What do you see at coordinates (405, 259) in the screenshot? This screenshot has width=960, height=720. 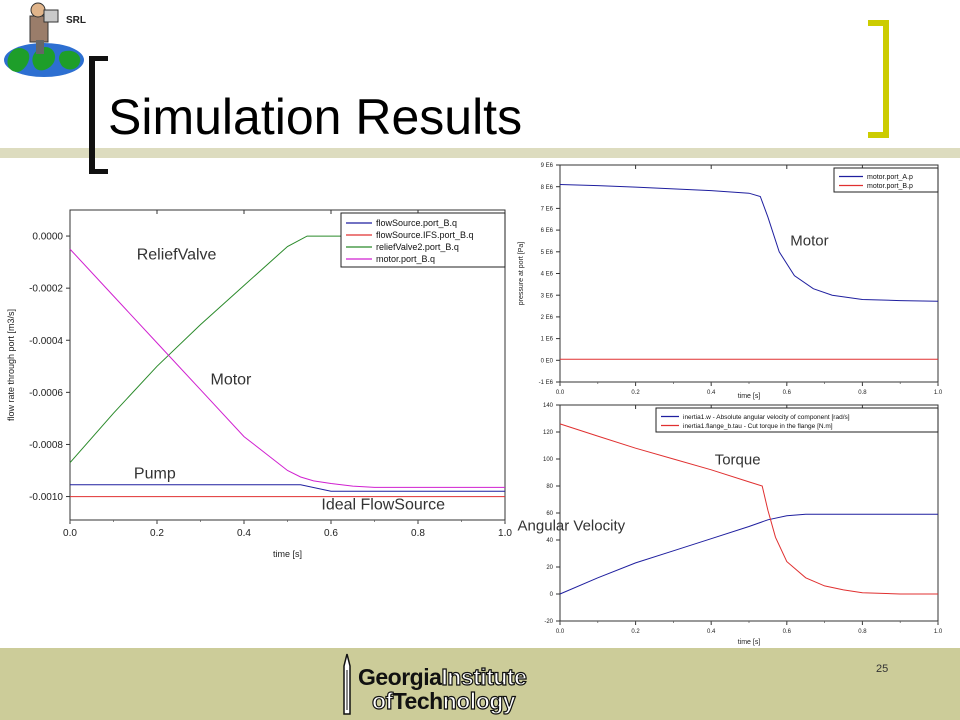 I see `legend-entry: motor.port_B.q` at bounding box center [405, 259].